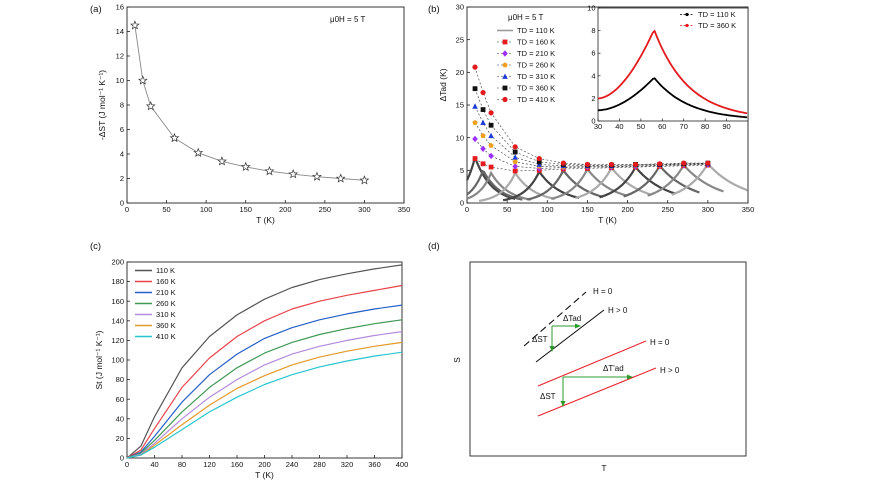 The width and height of the screenshot is (870, 489). What do you see at coordinates (265, 105) in the screenshot?
I see `chart-a-frame` at bounding box center [265, 105].